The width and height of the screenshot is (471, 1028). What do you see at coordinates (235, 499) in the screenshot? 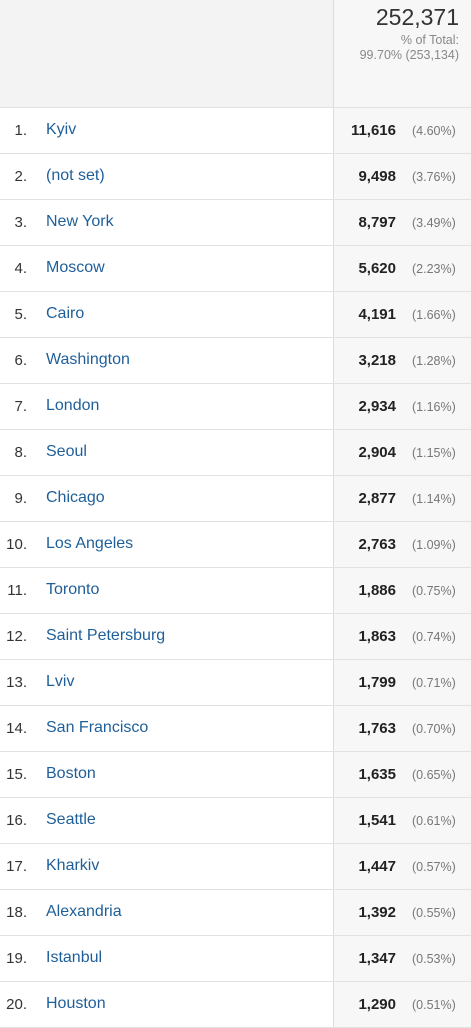
I see `table-row: 2,877 (1.14%) 9. Chicago` at bounding box center [235, 499].